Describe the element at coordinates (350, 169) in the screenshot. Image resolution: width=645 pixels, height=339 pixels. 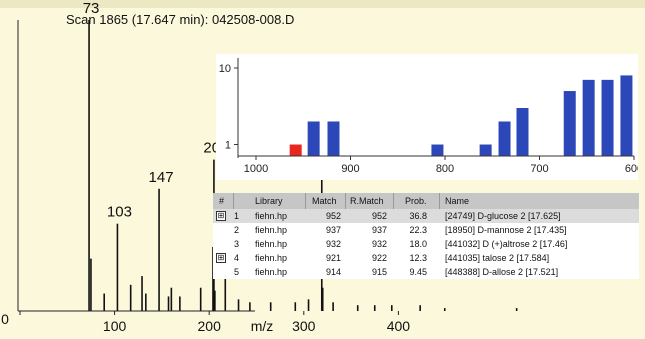
I see `hist-x-tick-label: 900` at that location.